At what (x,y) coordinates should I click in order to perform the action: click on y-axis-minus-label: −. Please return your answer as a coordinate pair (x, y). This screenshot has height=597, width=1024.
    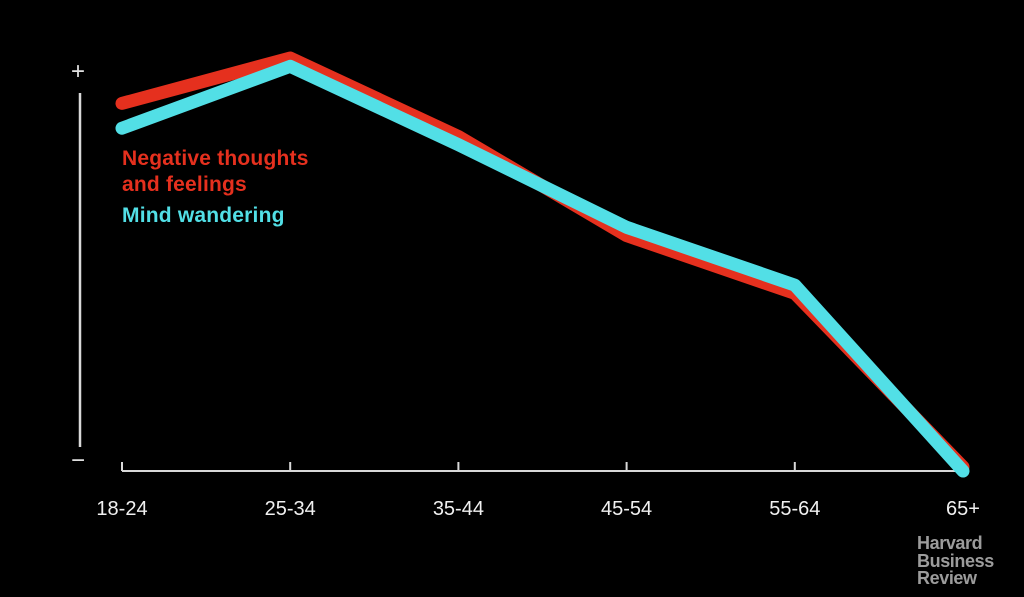
    Looking at the image, I should click on (78, 460).